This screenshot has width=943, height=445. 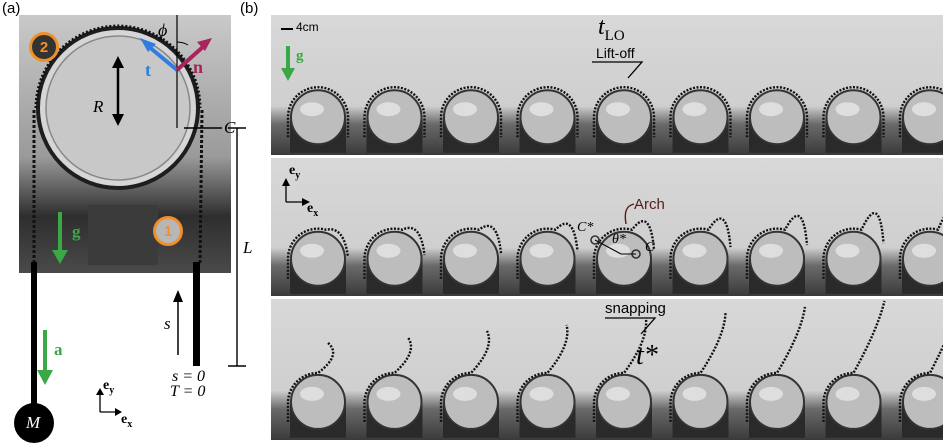 What do you see at coordinates (33, 422) in the screenshot?
I see `mass-label: M` at bounding box center [33, 422].